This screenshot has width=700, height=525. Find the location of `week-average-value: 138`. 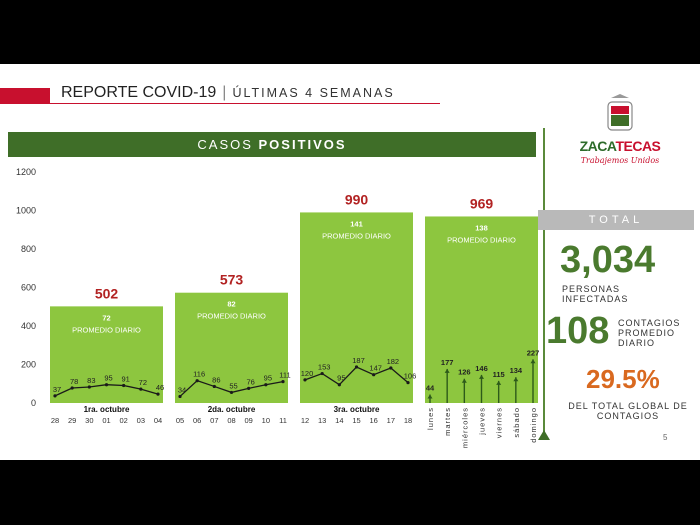

week-average-value: 138 is located at coordinates (481, 227).